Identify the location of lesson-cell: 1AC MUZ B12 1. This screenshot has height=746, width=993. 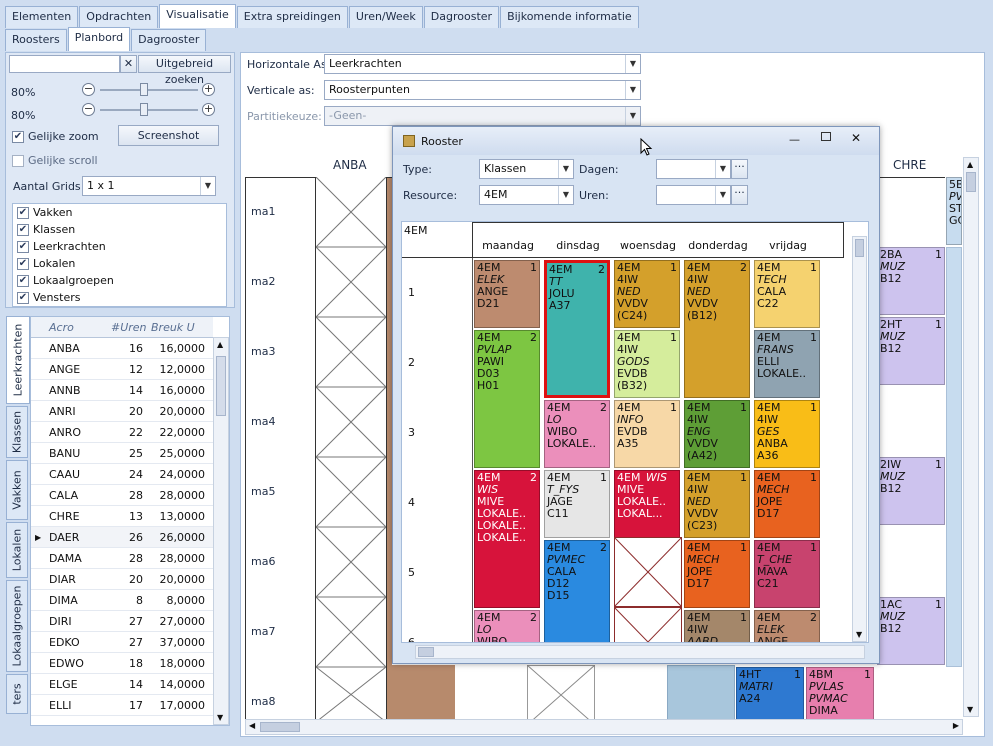
(911, 631).